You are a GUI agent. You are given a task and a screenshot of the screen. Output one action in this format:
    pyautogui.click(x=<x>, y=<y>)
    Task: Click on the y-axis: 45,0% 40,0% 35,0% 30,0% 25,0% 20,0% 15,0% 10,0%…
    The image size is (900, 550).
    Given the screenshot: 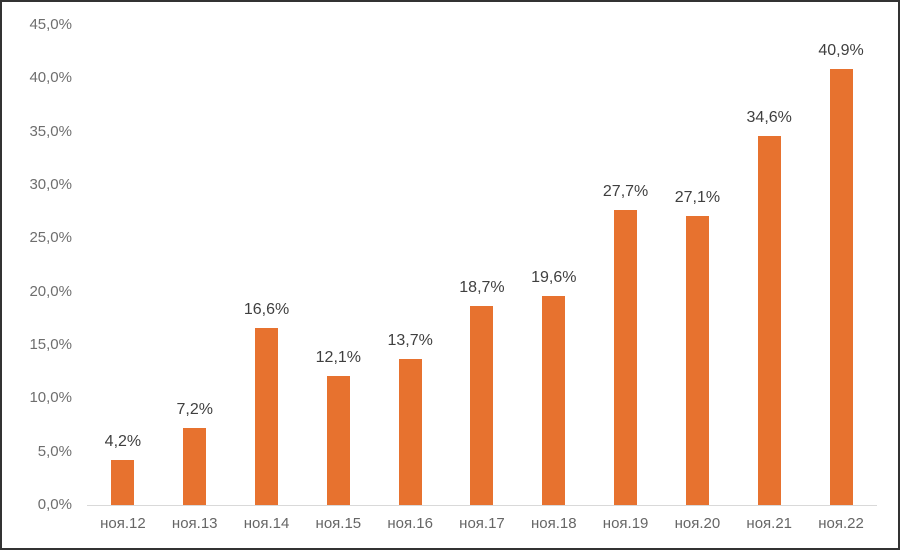 What is the action you would take?
    pyautogui.click(x=38, y=275)
    